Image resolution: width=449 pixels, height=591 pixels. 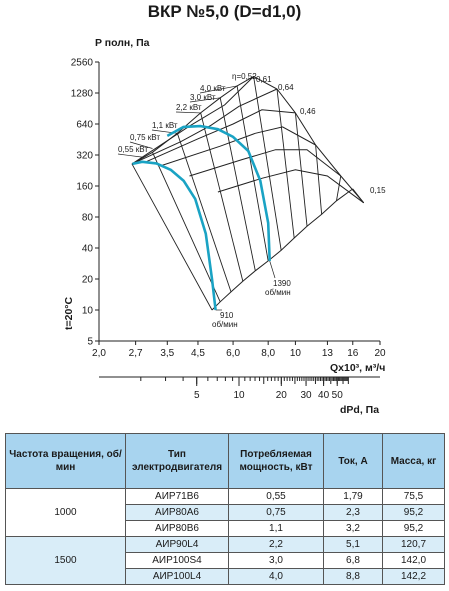 I want to click on x-tick-label: 2,7, so click(x=136, y=353).